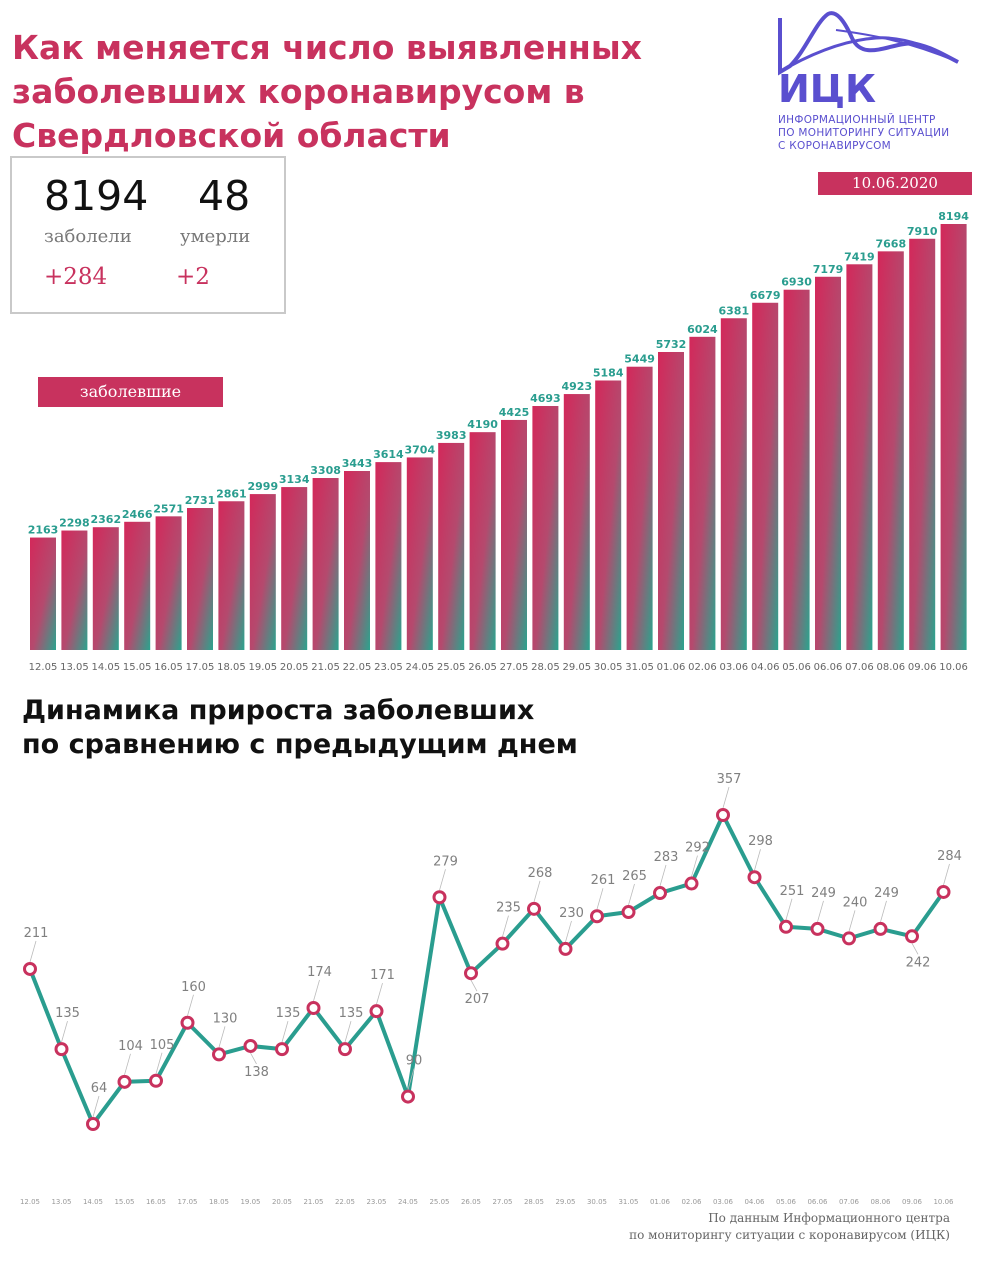  I want to click on point-value-label: 211, so click(36, 933).